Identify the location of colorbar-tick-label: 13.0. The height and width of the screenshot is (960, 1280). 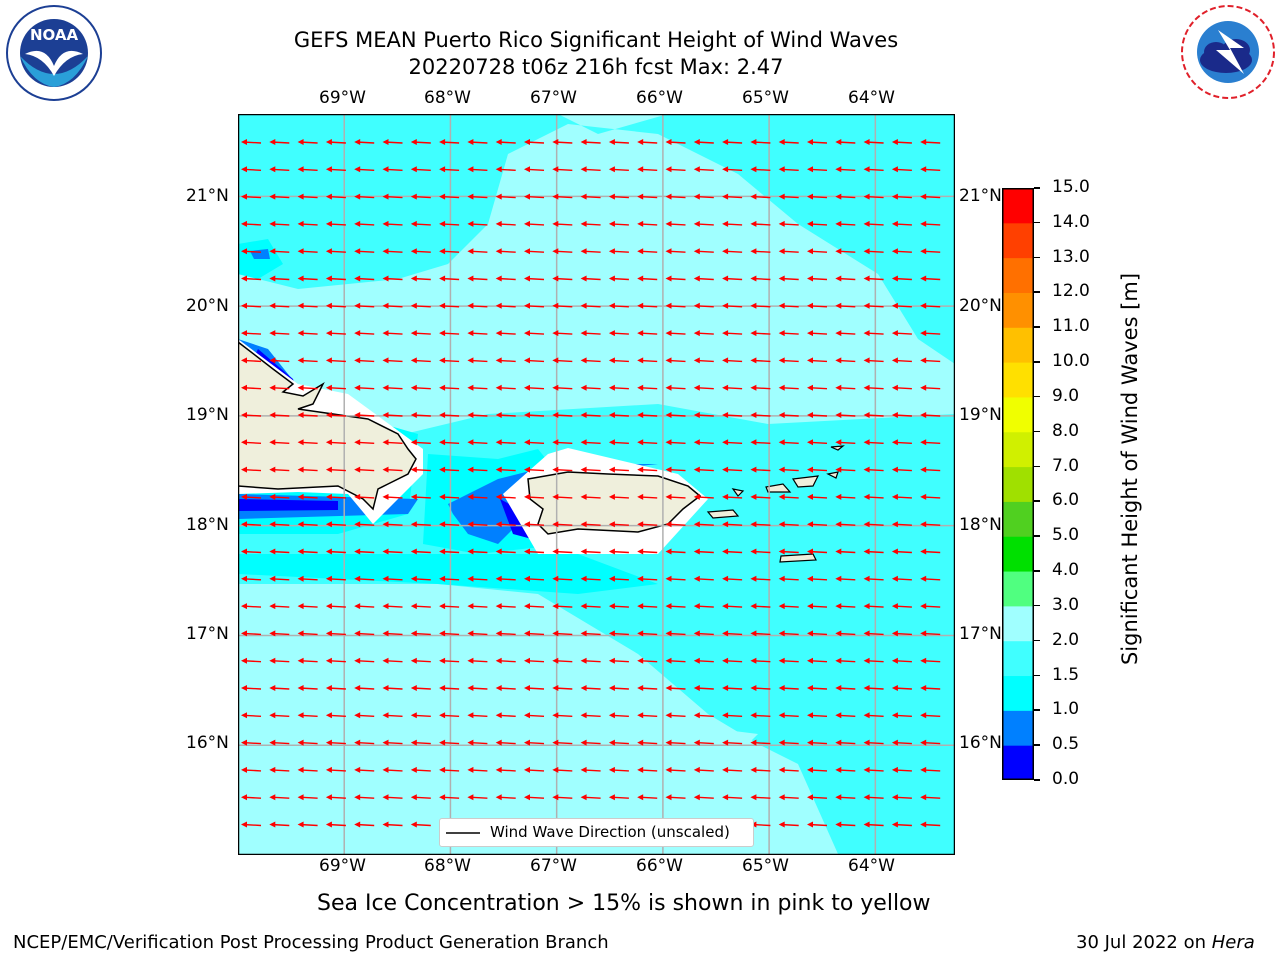
(1071, 256).